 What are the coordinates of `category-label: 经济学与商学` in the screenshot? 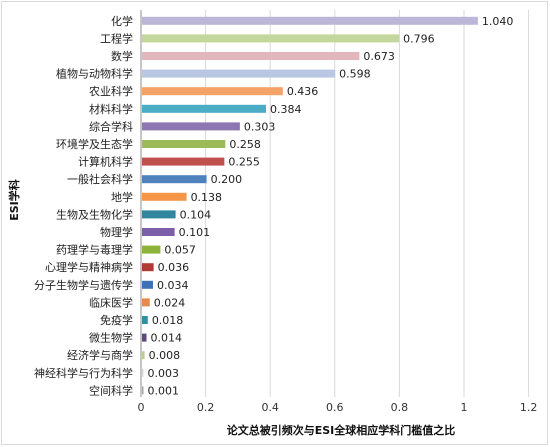 It's located at (100, 355).